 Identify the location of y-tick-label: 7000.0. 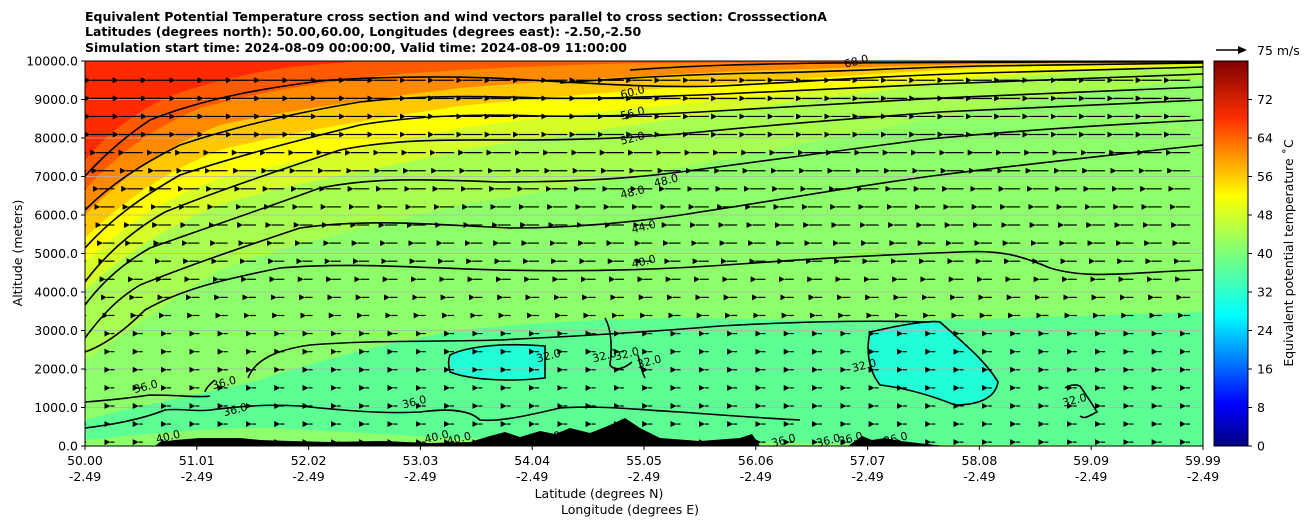
(56, 176).